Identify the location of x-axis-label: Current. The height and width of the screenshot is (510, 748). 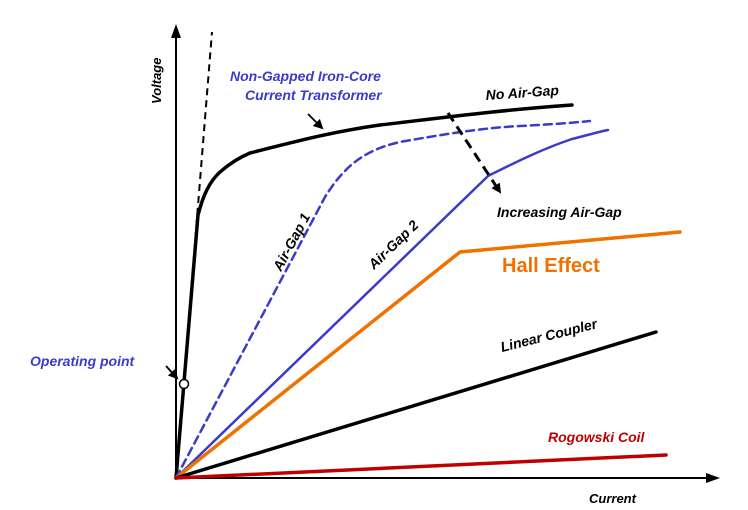
(613, 498).